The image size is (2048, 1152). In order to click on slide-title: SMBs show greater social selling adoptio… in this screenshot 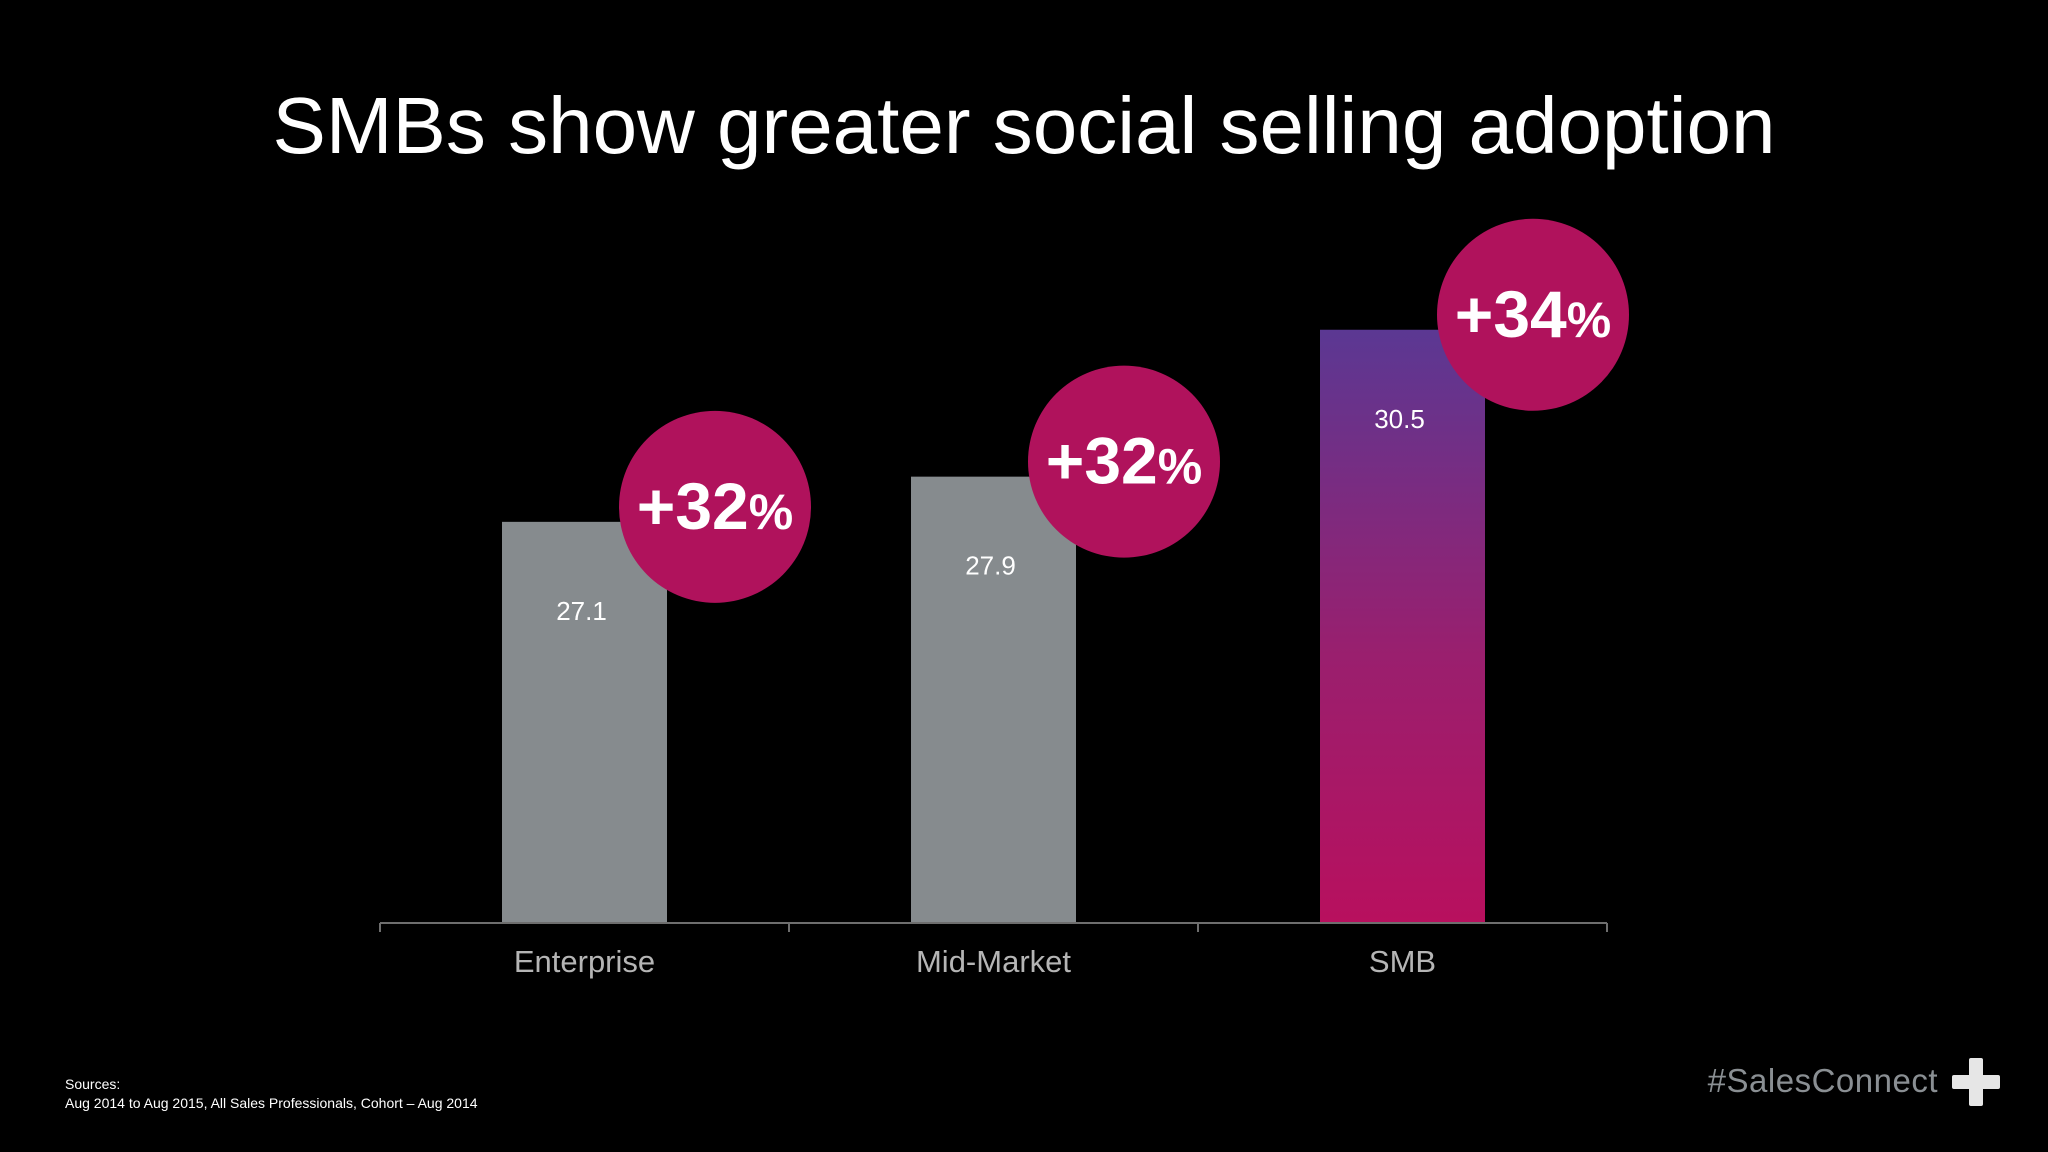, I will do `click(1024, 125)`.